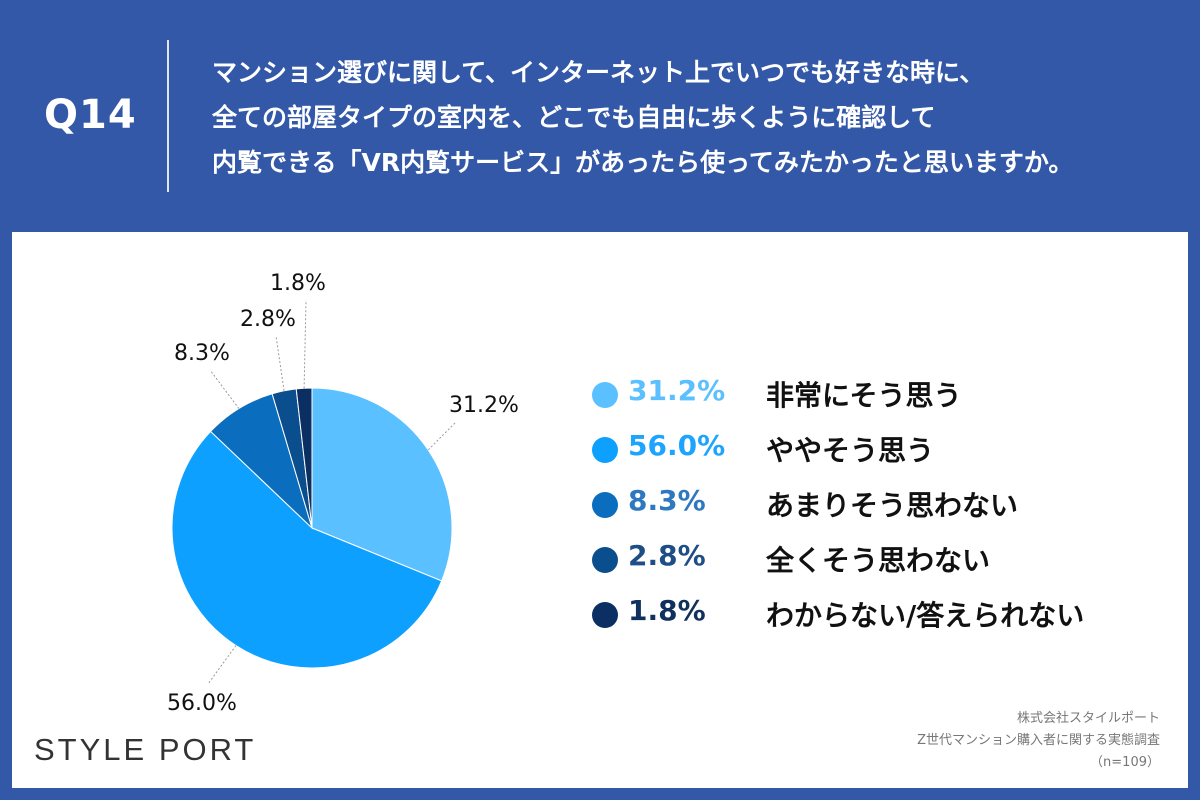  What do you see at coordinates (677, 390) in the screenshot?
I see `legend-percent: 31.2%` at bounding box center [677, 390].